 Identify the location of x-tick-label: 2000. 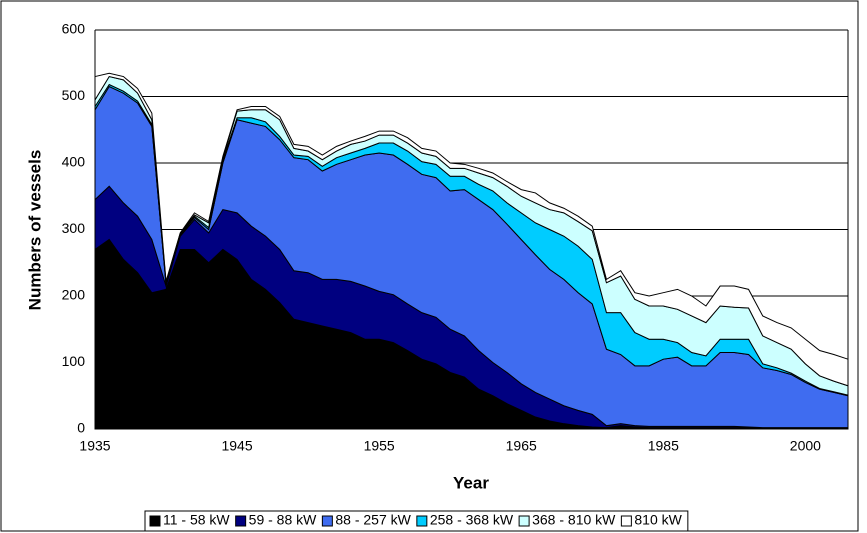
(805, 446).